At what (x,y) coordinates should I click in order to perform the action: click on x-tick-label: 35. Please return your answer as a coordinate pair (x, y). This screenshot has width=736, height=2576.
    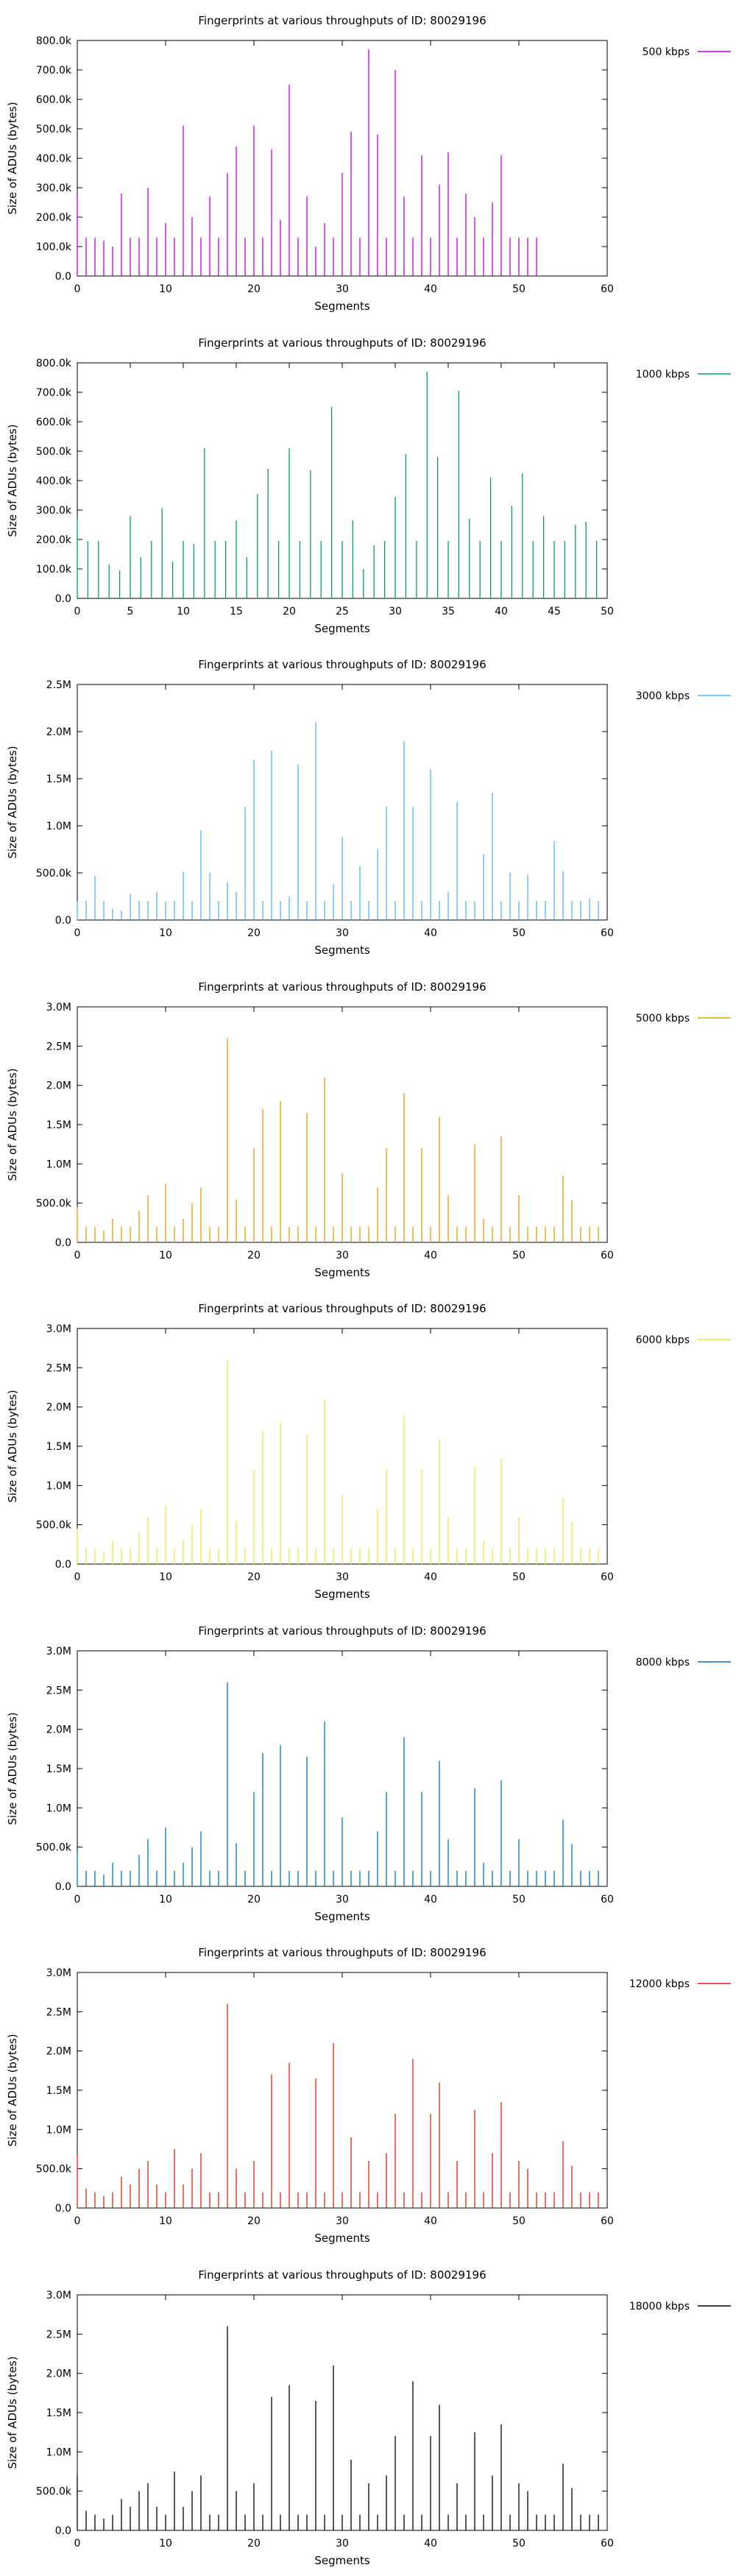
    Looking at the image, I should click on (448, 612).